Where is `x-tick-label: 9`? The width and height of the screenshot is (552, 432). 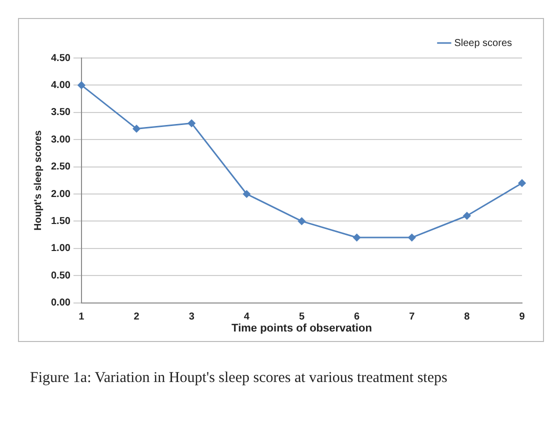 x-tick-label: 9 is located at coordinates (522, 317).